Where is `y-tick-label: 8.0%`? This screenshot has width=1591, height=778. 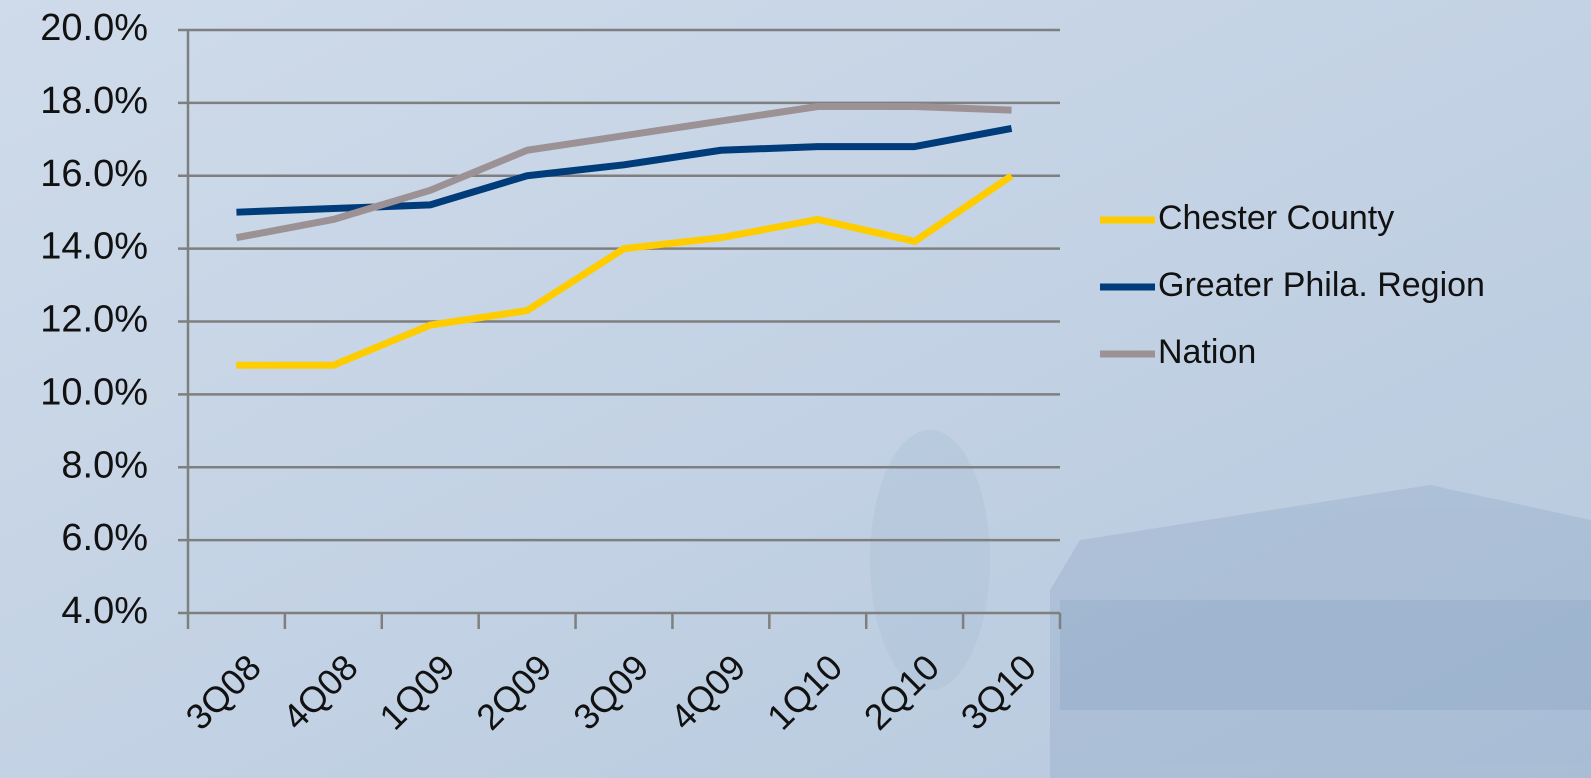 y-tick-label: 8.0% is located at coordinates (104, 465).